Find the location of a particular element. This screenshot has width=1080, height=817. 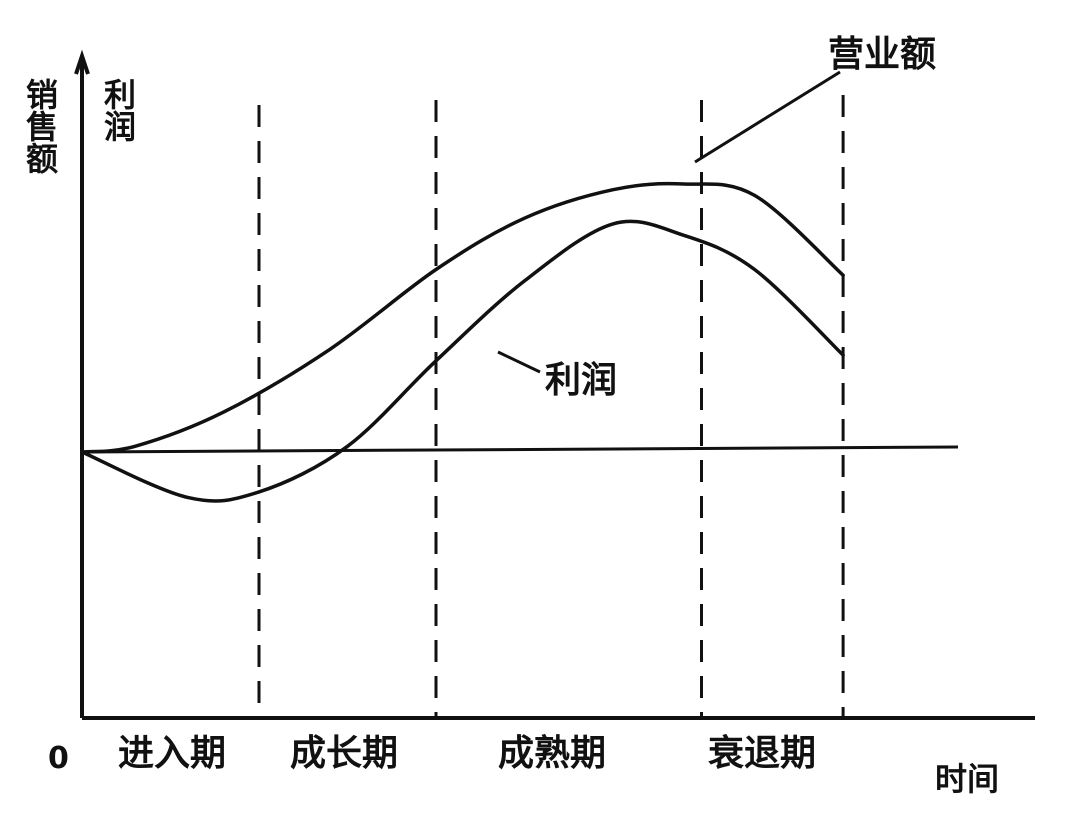

stage-label-introduction: 进入期 is located at coordinates (172, 753).